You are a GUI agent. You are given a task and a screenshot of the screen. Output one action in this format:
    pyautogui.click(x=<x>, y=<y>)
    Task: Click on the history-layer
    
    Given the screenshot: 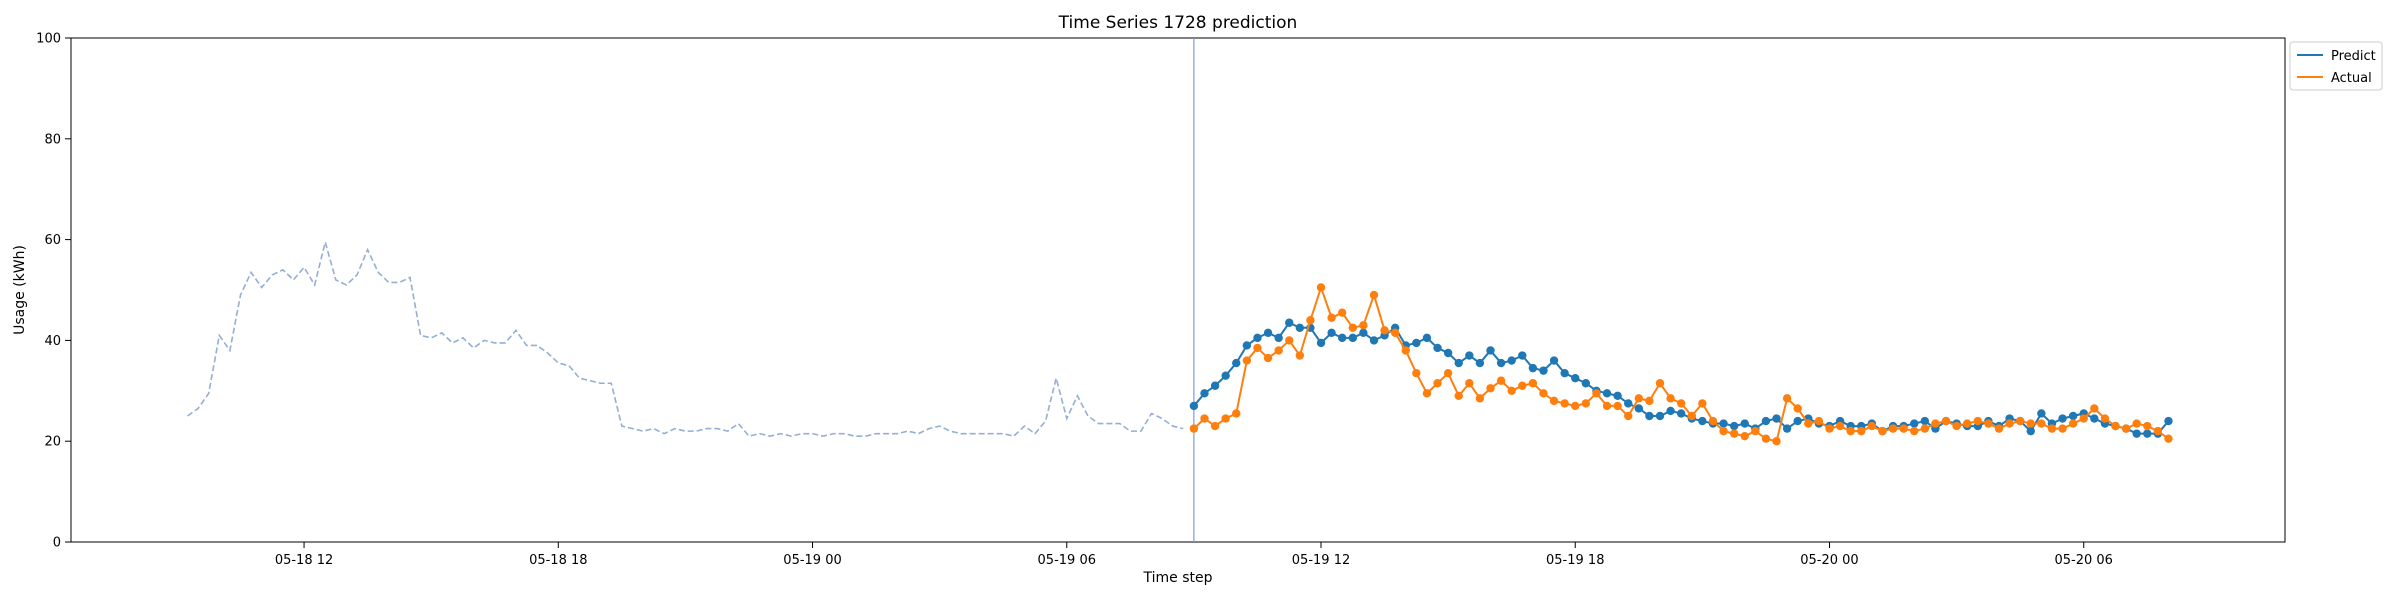 What is the action you would take?
    pyautogui.click(x=685, y=338)
    